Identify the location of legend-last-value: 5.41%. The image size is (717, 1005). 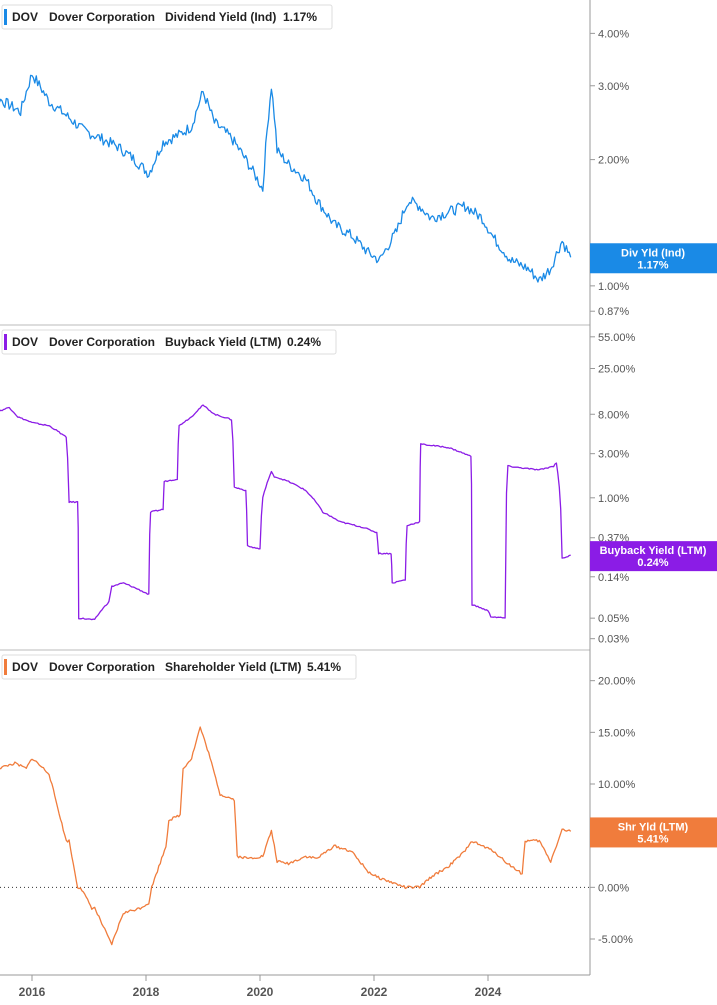
(324, 667).